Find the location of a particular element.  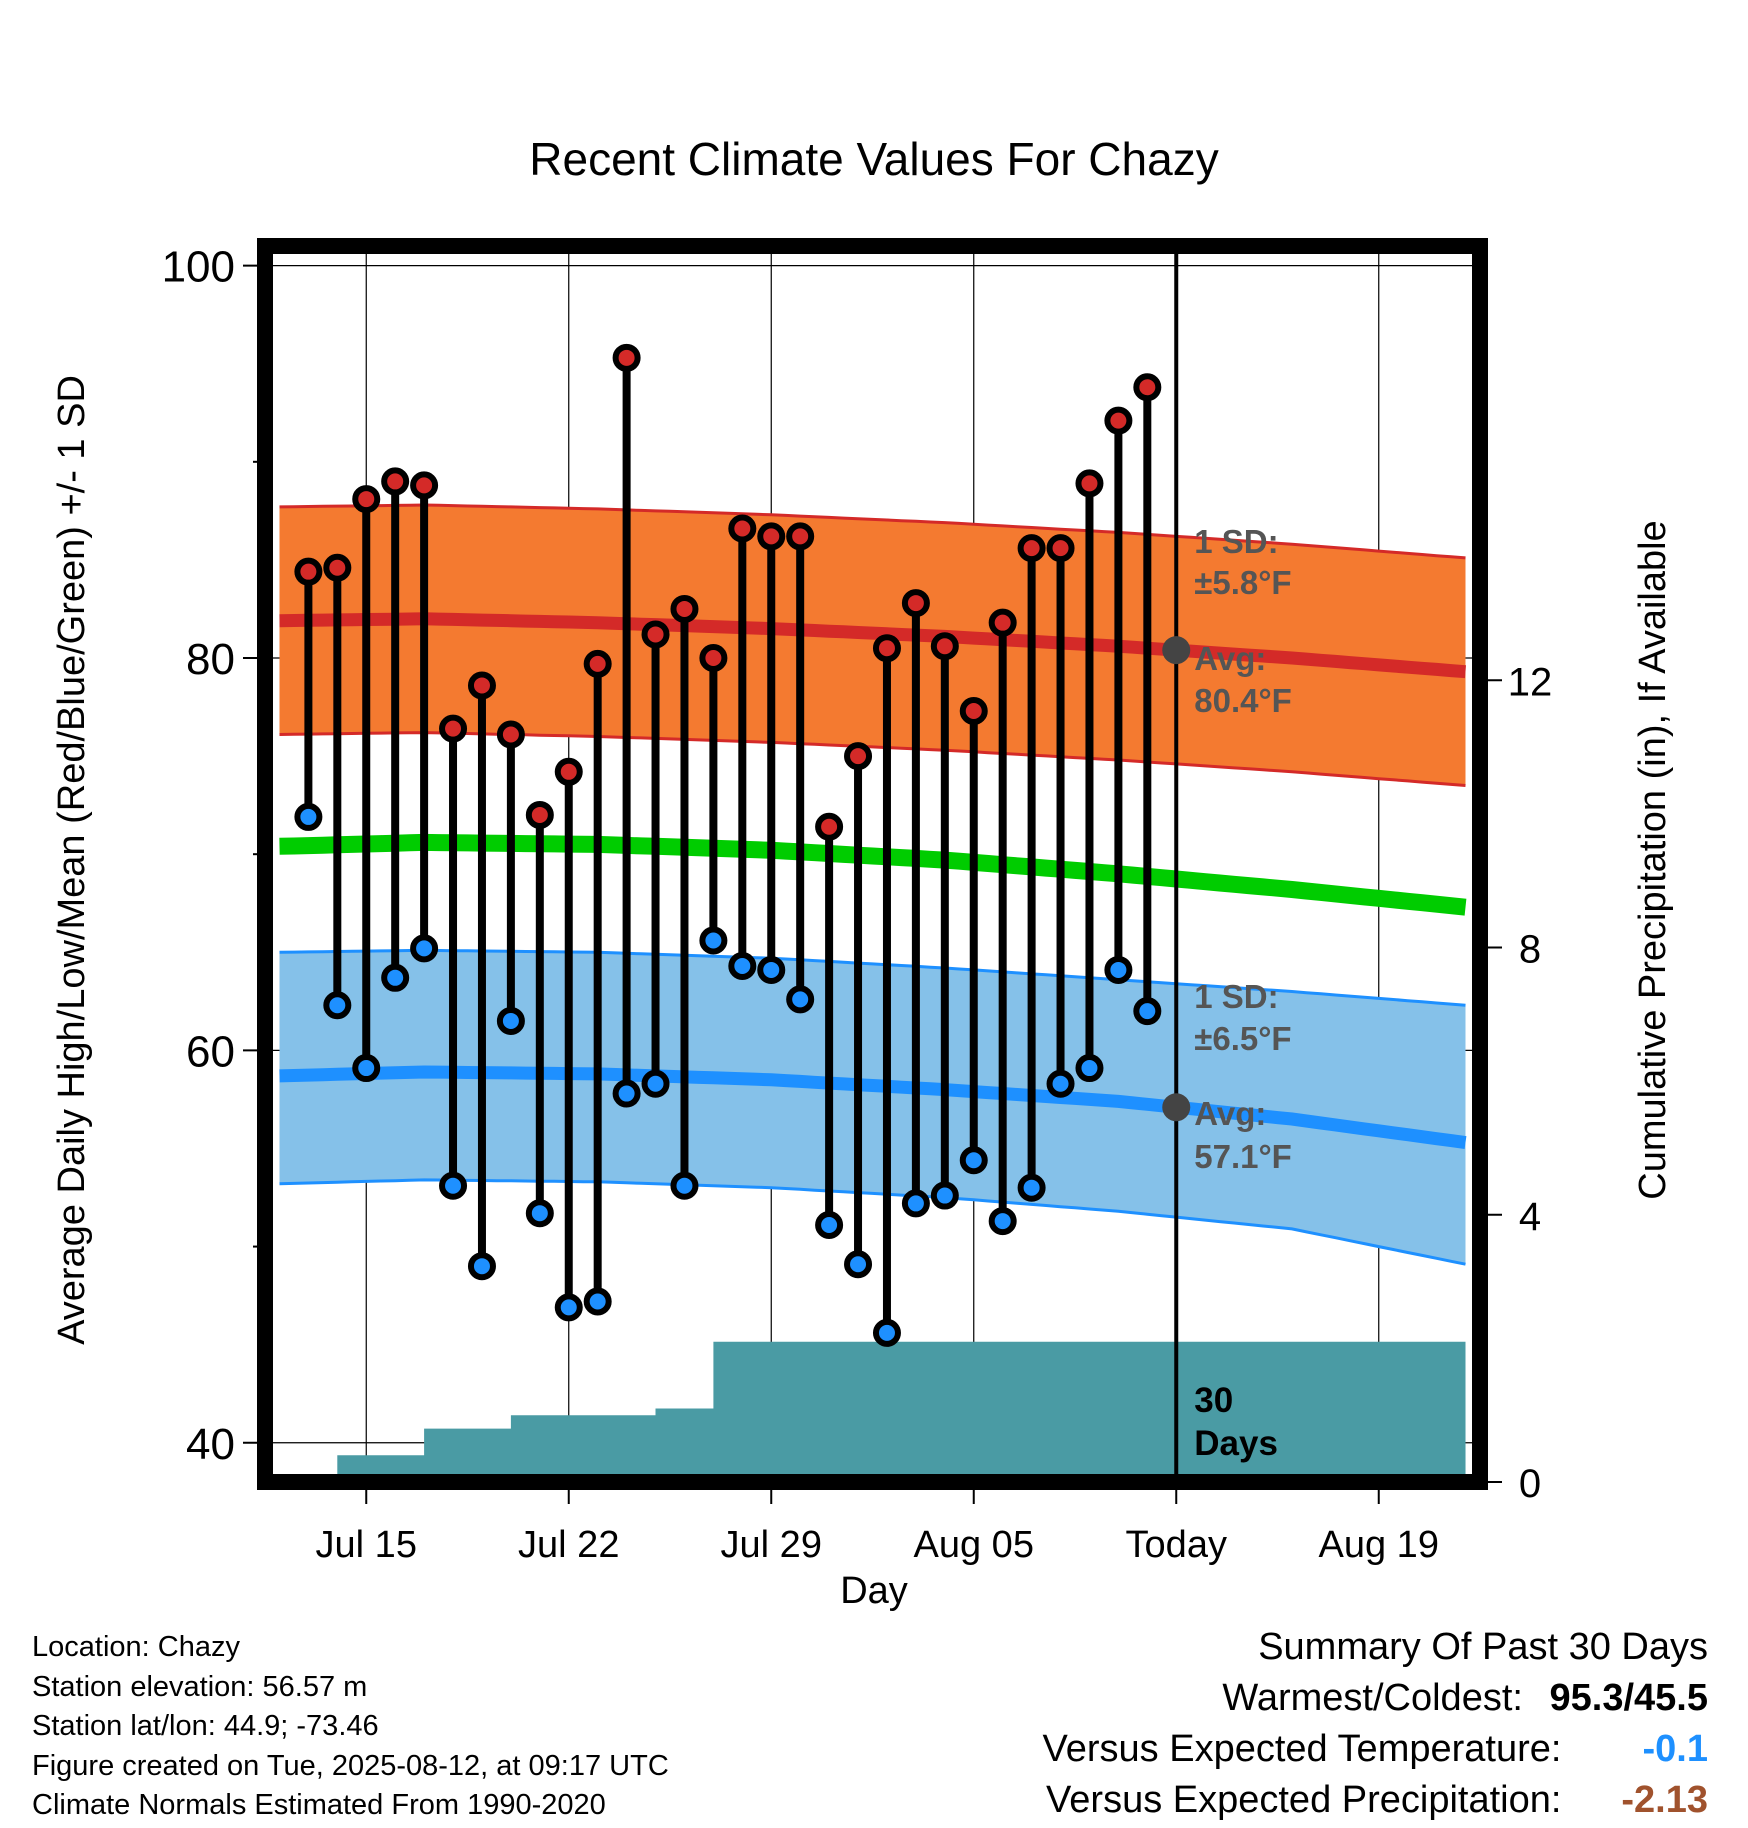

today-normal-low-marker is located at coordinates (1176, 1107).